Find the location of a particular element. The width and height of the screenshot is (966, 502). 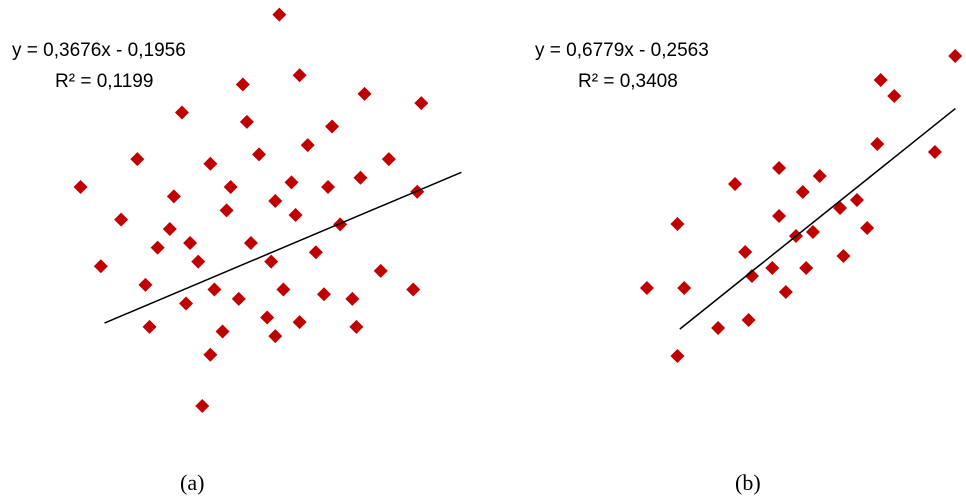

regression-equation-b: y = 0,6779x - 0,2563 is located at coordinates (622, 50).